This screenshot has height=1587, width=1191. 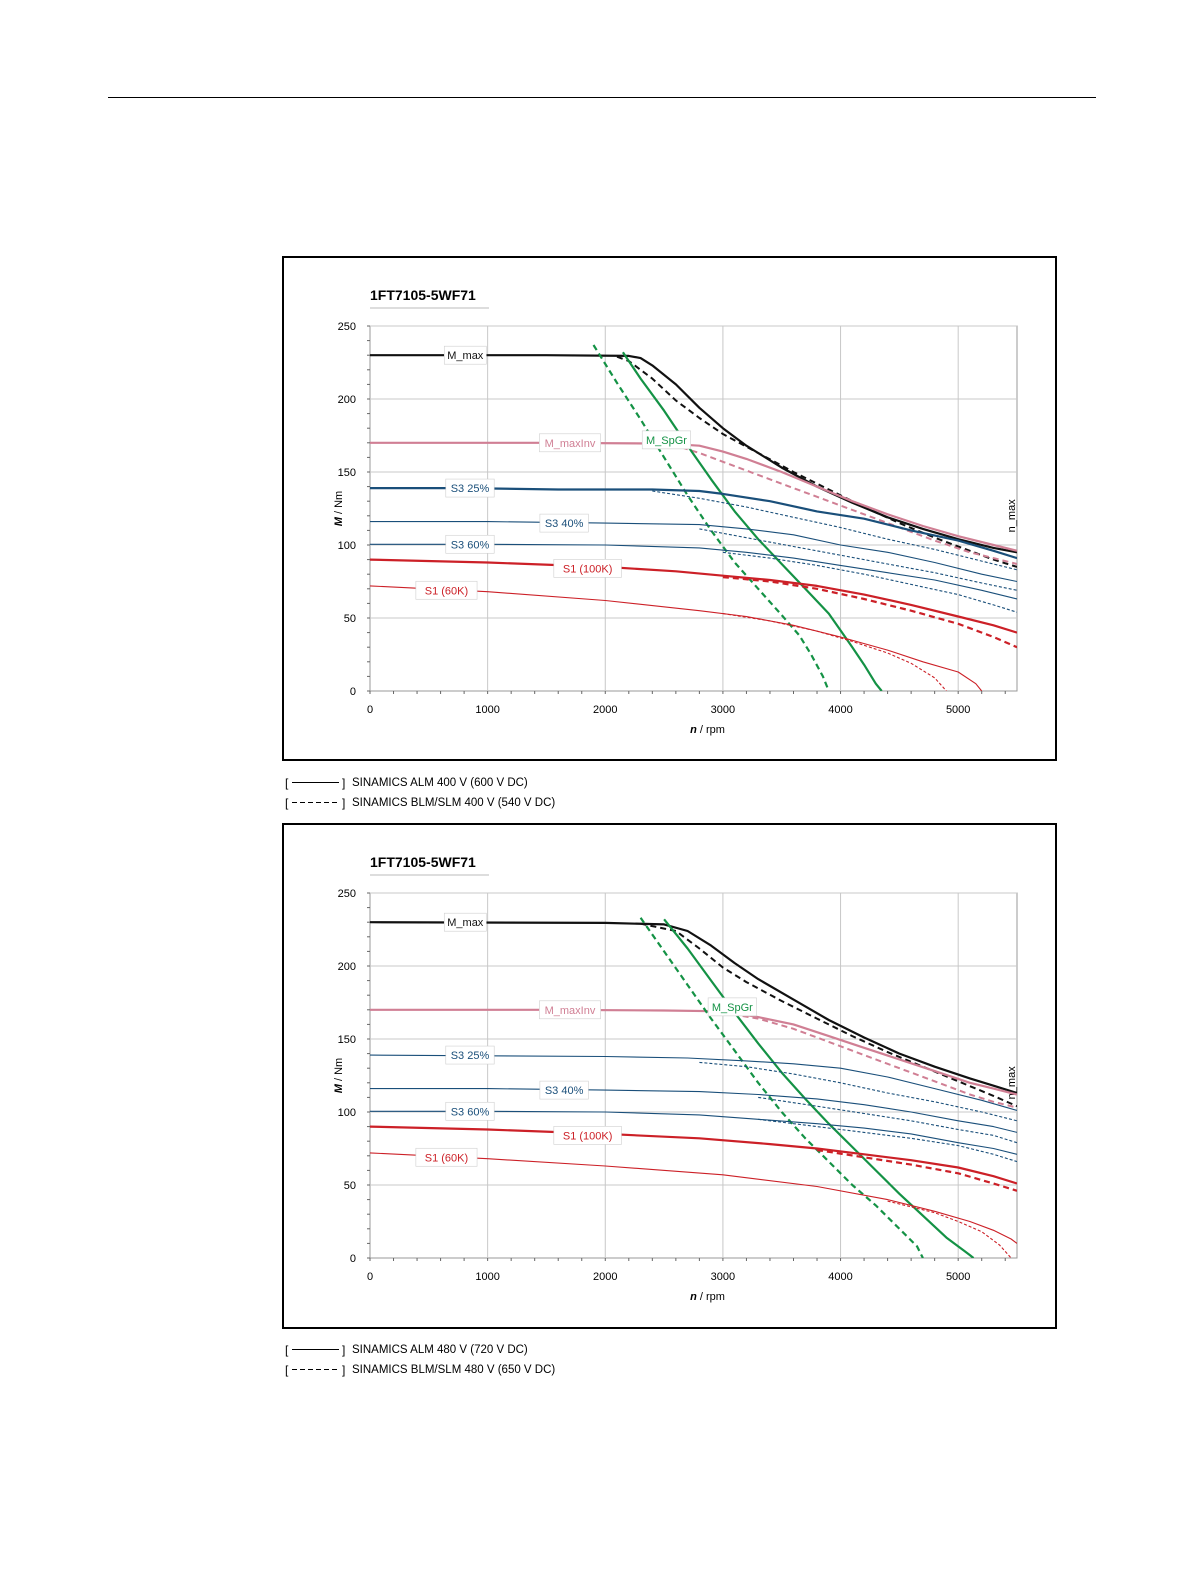 What do you see at coordinates (487, 1277) in the screenshot?
I see `x-tick-label: 1000` at bounding box center [487, 1277].